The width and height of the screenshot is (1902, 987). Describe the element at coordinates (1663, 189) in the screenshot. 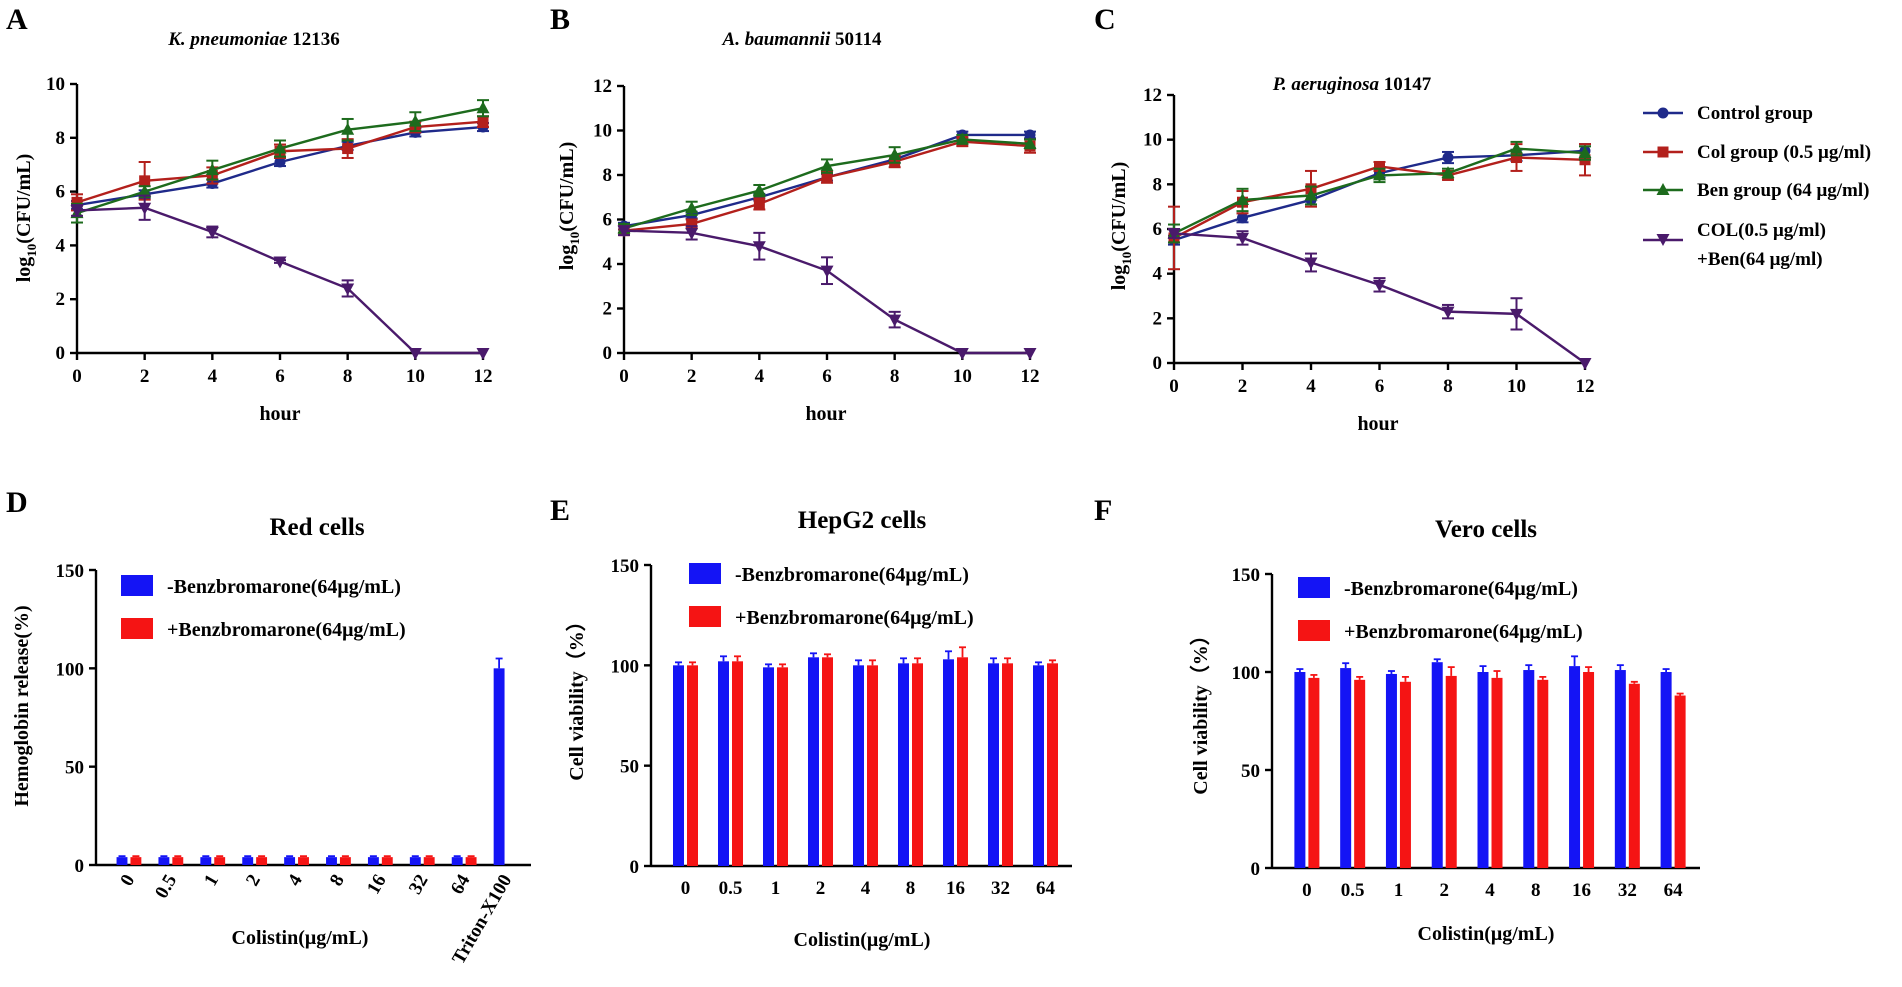

I see `legend-ben-marker` at that location.